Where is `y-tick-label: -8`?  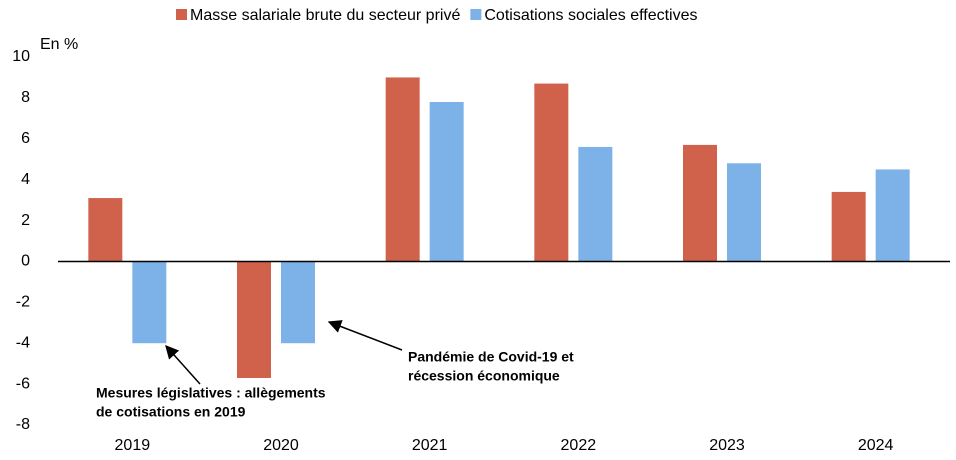
y-tick-label: -8 is located at coordinates (23, 424).